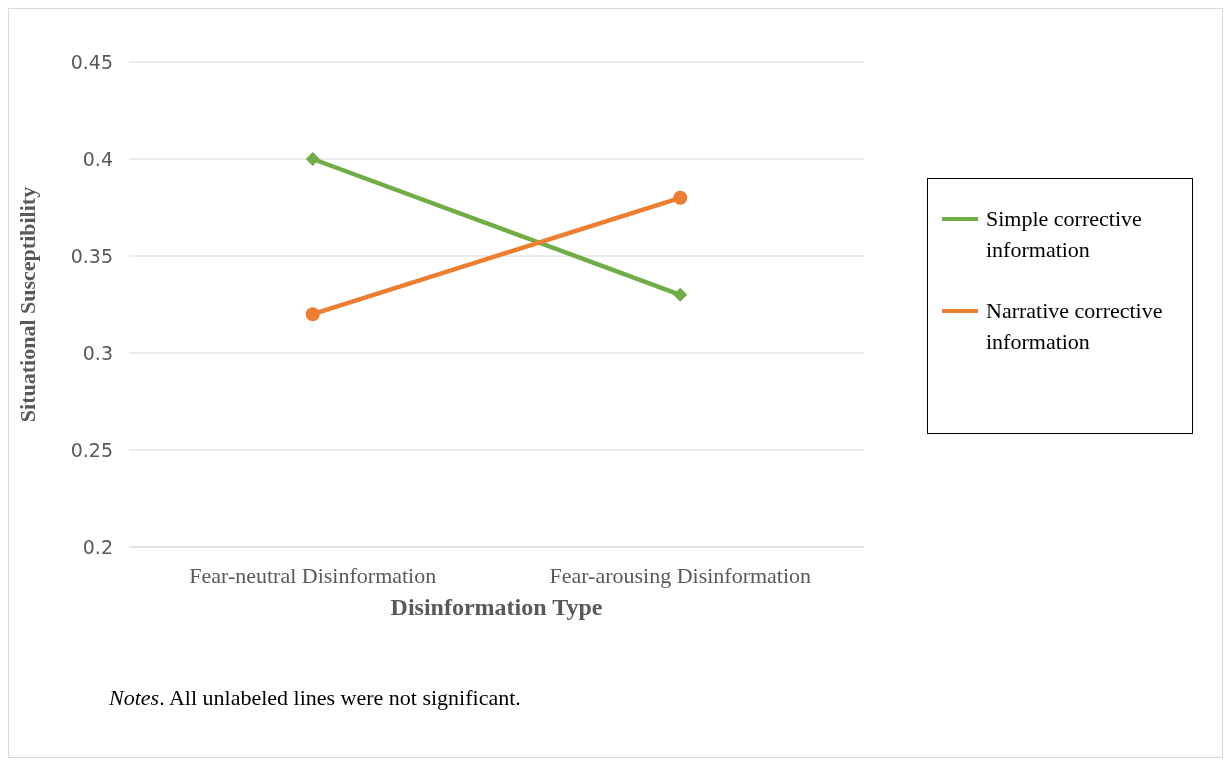 Image resolution: width=1229 pixels, height=763 pixels. I want to click on y-tick-label: 0.25, so click(91, 449).